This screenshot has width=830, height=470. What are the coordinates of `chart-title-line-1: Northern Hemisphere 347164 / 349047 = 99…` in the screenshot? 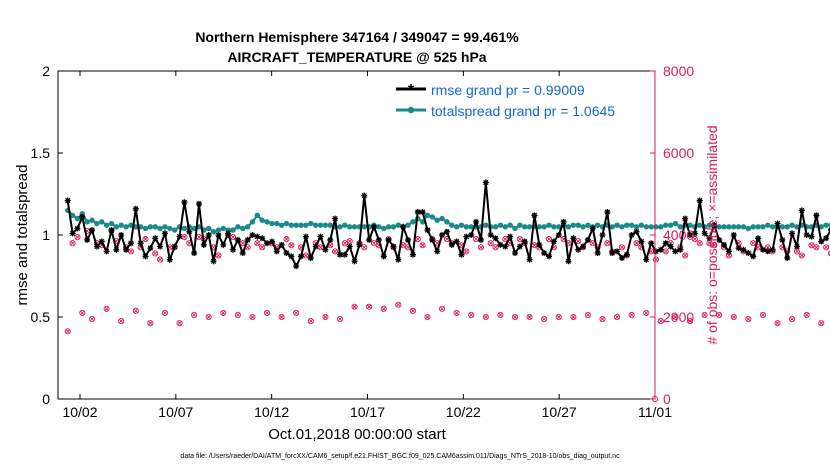 It's located at (357, 37).